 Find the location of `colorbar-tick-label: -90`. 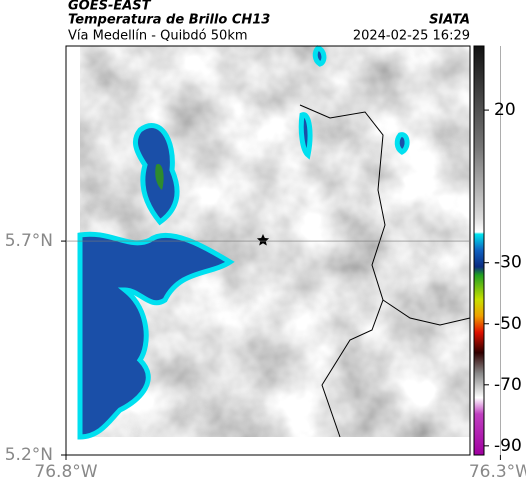

colorbar-tick-label: -90 is located at coordinates (508, 446).